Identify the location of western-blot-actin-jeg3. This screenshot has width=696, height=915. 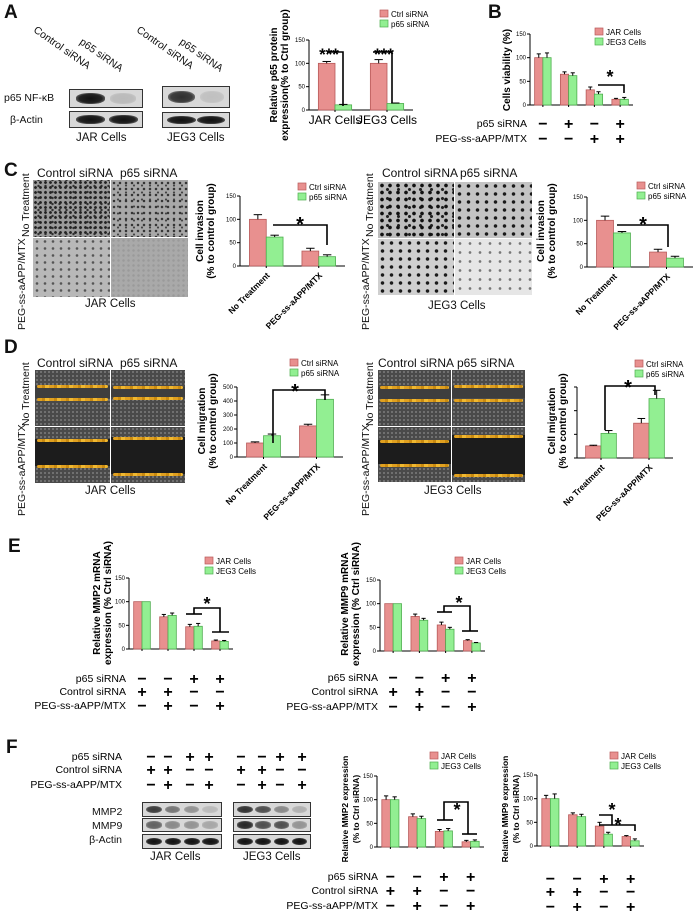
(196, 120).